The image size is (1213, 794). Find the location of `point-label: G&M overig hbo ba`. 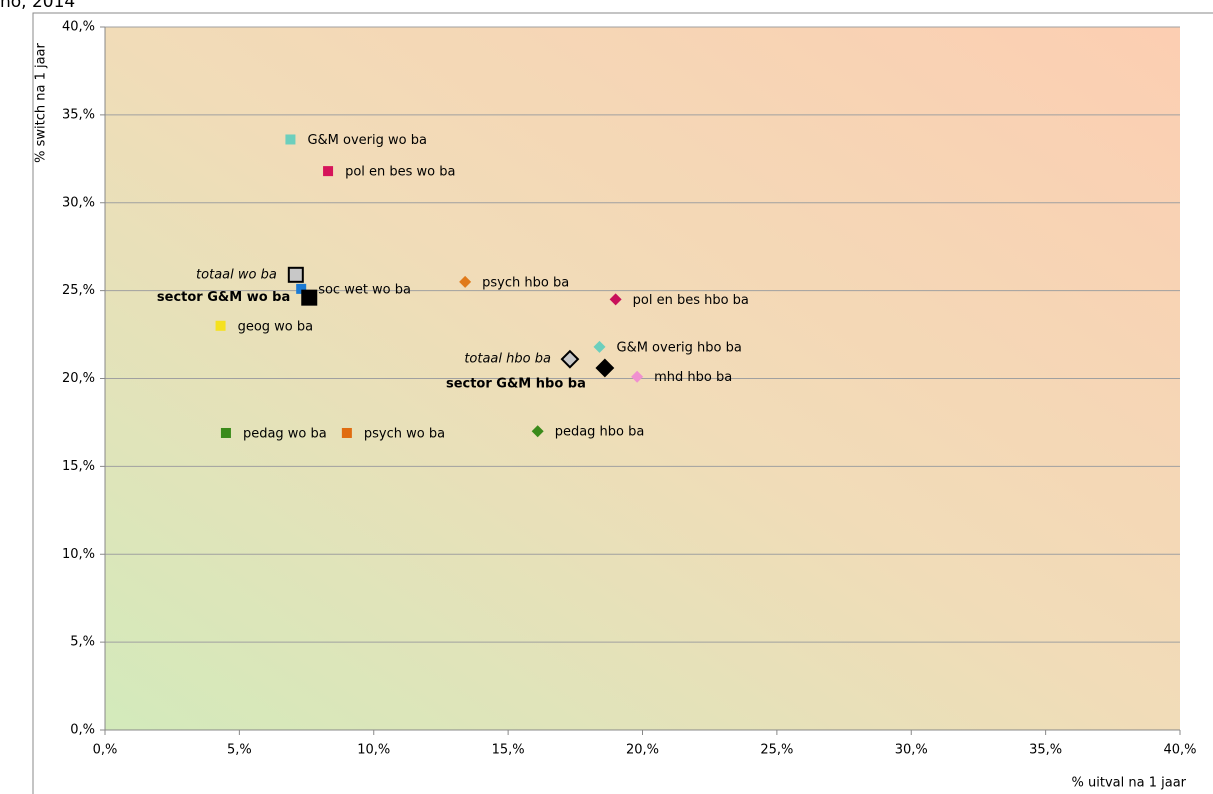

point-label: G&M overig hbo ba is located at coordinates (679, 347).